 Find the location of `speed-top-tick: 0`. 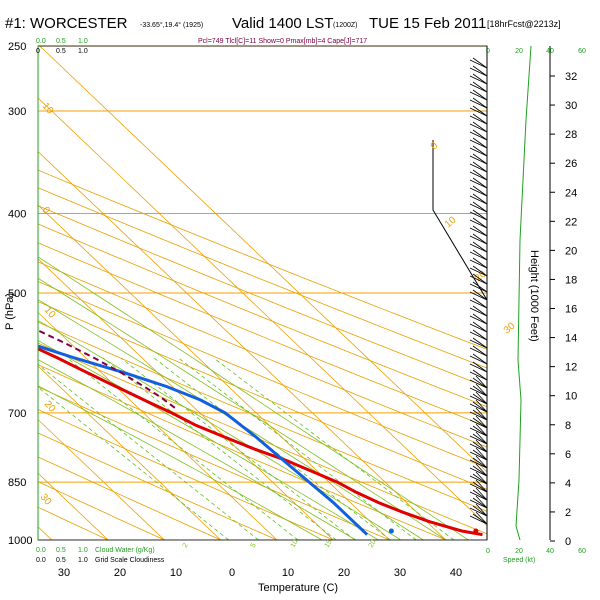

speed-top-tick: 0 is located at coordinates (488, 51).